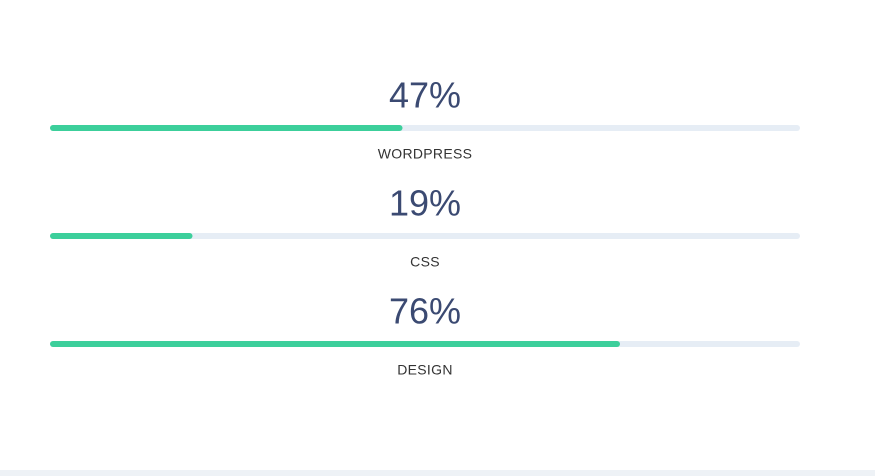  What do you see at coordinates (437, 473) in the screenshot?
I see `footer-strip` at bounding box center [437, 473].